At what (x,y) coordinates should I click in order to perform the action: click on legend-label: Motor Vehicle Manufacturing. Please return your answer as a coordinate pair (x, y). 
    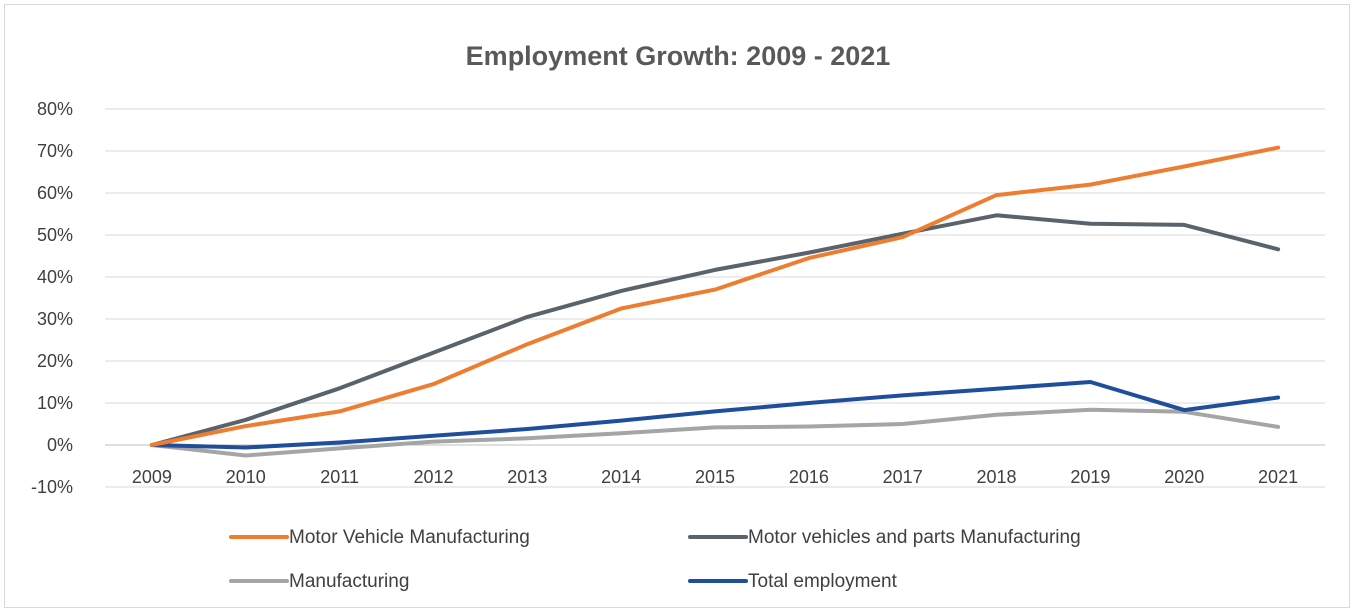
    Looking at the image, I should click on (409, 537).